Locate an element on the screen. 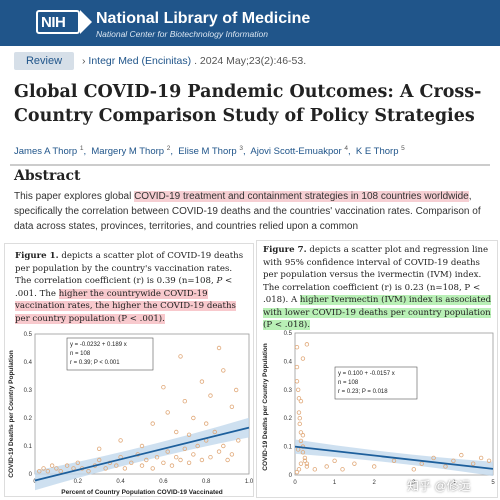 The width and height of the screenshot is (500, 500). y-tick-label: 0.3 is located at coordinates (28, 391).